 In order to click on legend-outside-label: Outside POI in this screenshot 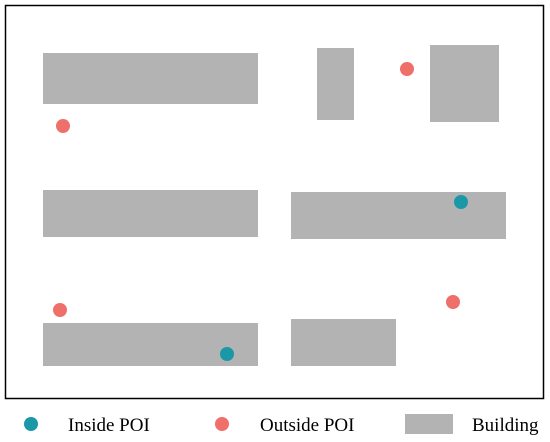, I will do `click(307, 425)`.